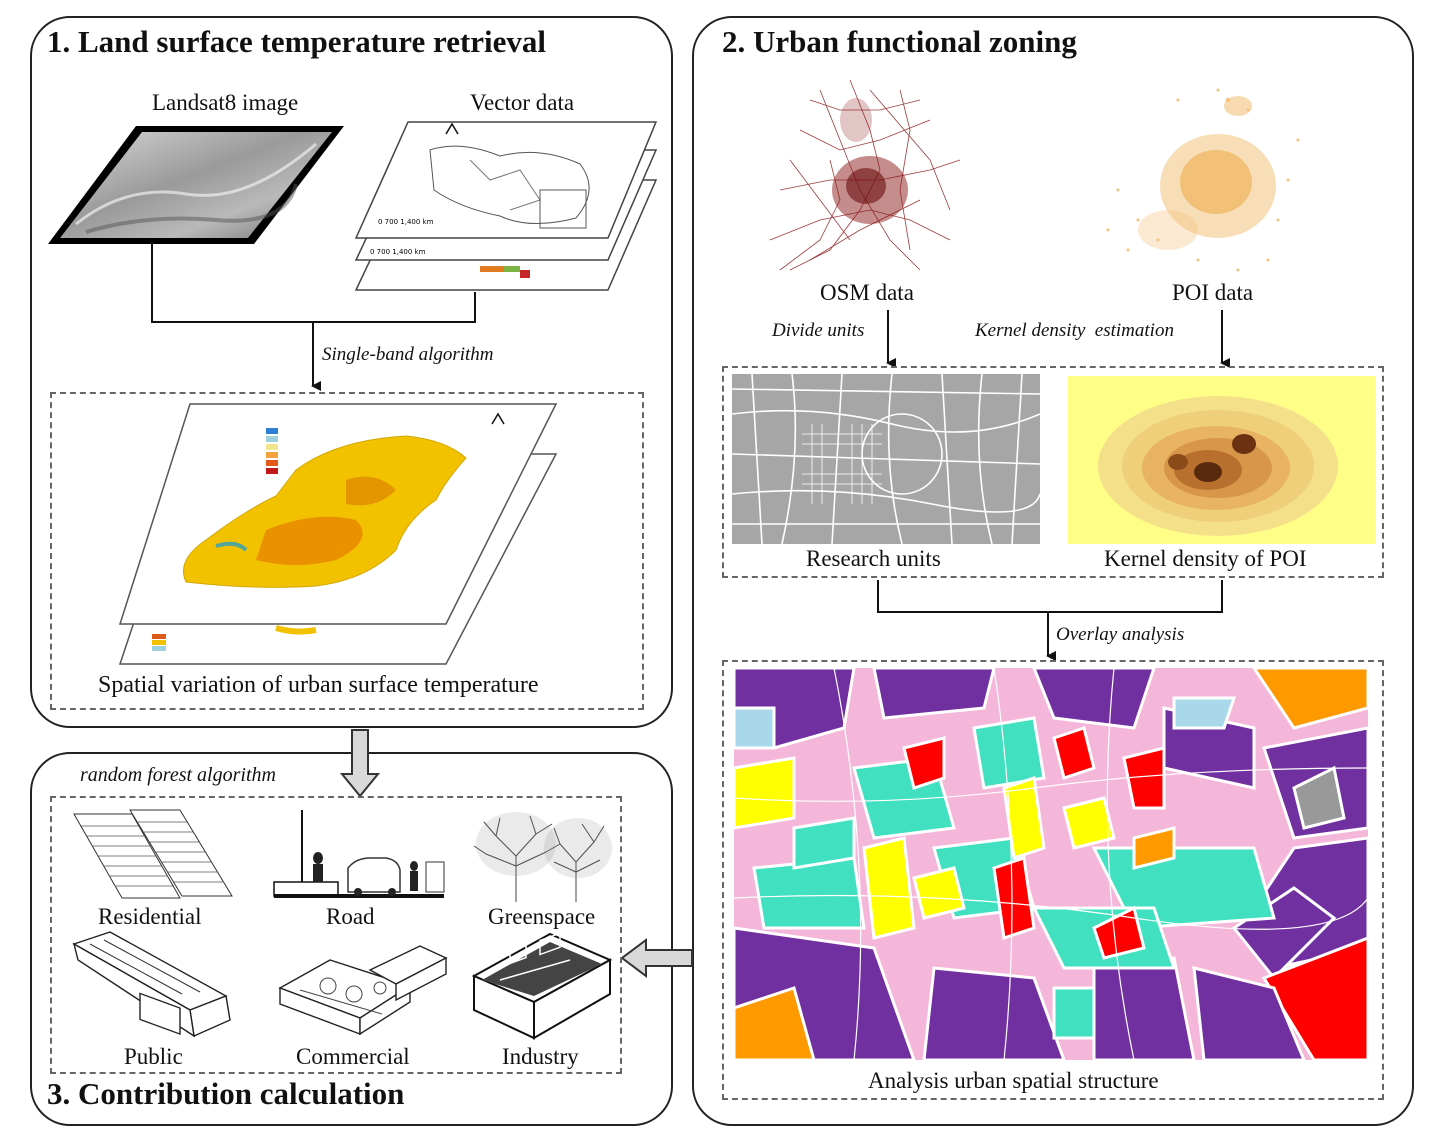 The height and width of the screenshot is (1140, 1430). Describe the element at coordinates (350, 916) in the screenshot. I see `category-road: Road` at that location.